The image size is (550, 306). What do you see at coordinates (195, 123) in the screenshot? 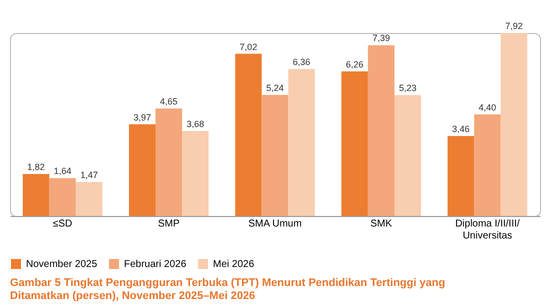
I see `data-label: 3,68` at bounding box center [195, 123].